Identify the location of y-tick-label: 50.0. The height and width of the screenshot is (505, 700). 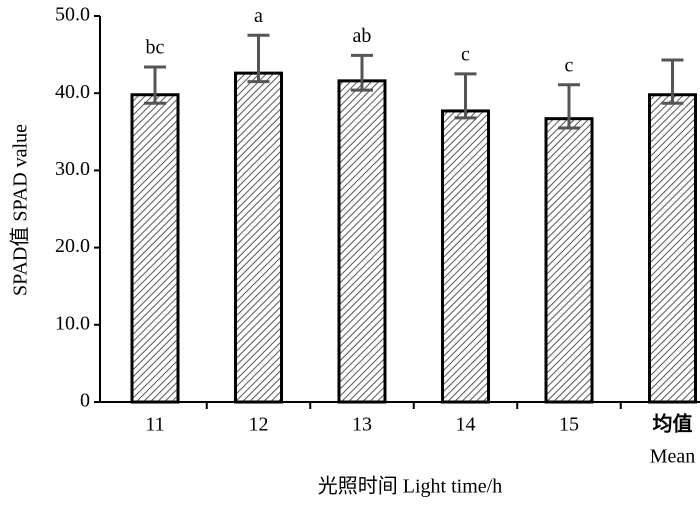
(72, 15).